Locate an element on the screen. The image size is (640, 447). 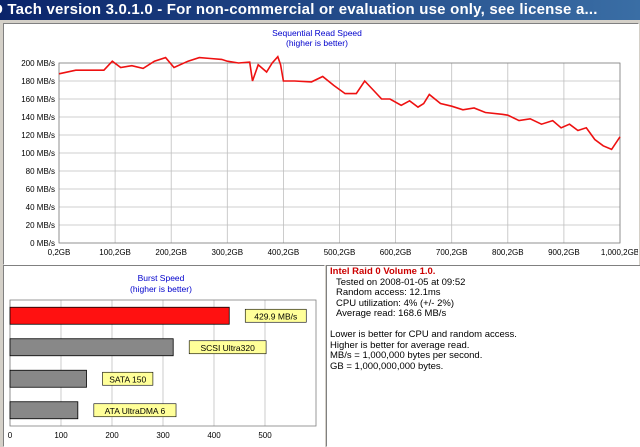
tested-on: Tested on 2008-01-05 at 09:52 is located at coordinates (401, 282).